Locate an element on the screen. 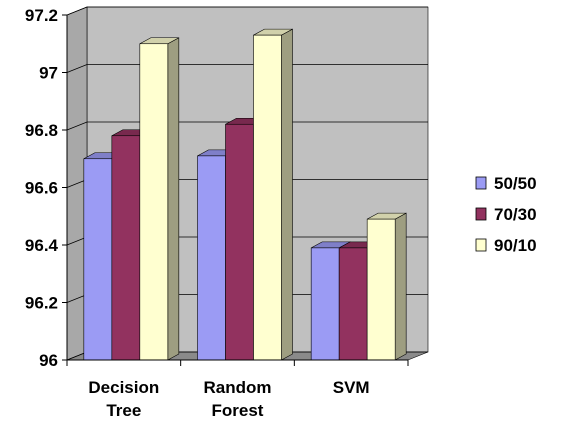 Image resolution: width=564 pixels, height=428 pixels. x-category-label-line: Tree is located at coordinates (123, 410).